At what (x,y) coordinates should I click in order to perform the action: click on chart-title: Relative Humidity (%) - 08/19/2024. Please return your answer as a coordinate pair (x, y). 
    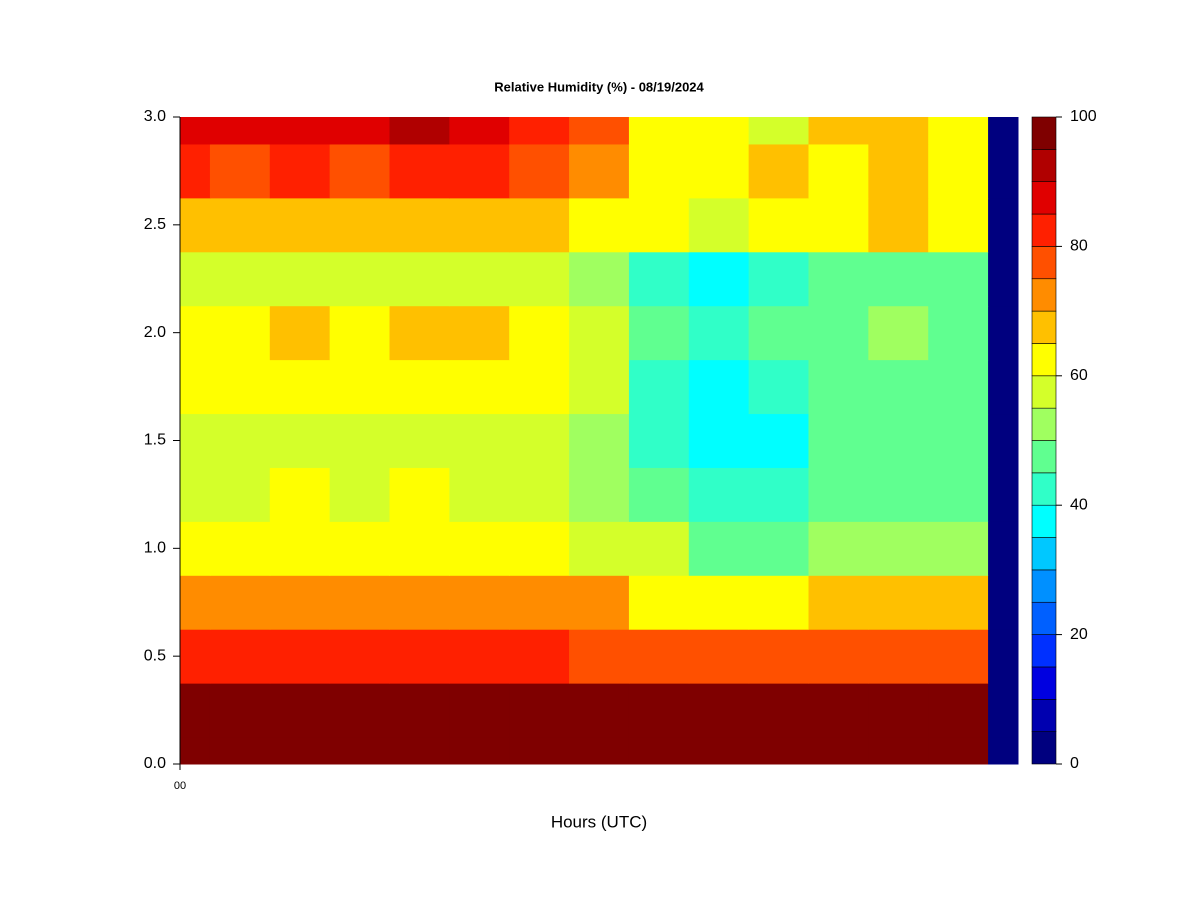
    Looking at the image, I should click on (599, 86).